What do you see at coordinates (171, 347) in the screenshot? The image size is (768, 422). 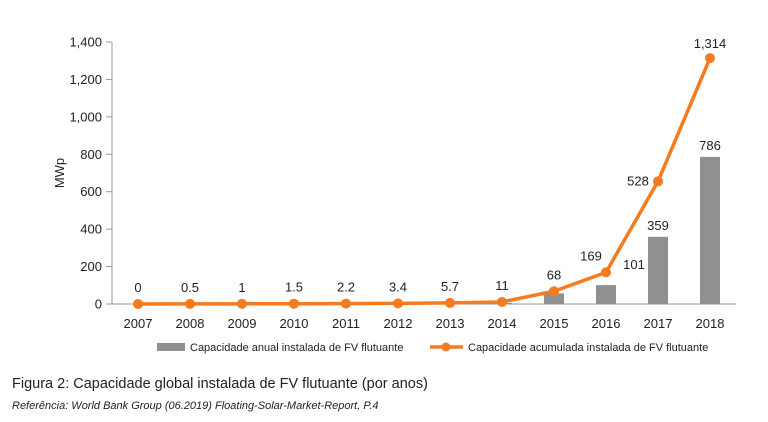 I see `legend-bar-swatch` at bounding box center [171, 347].